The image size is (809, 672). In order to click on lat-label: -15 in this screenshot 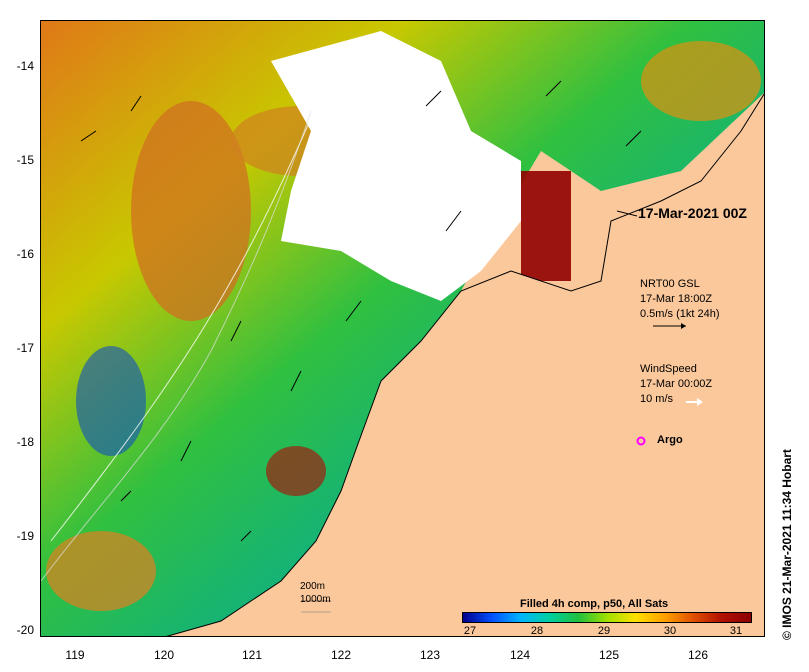, I will do `click(25, 160)`.